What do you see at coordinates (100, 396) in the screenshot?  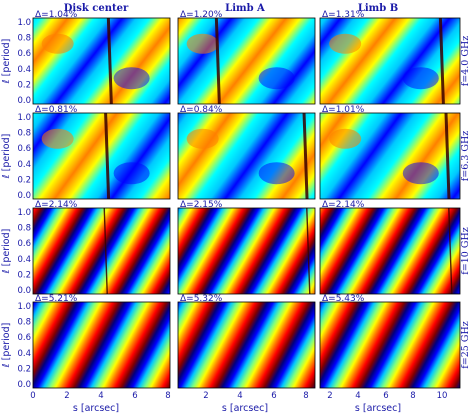 I see `x-tick-p1-2: 4` at bounding box center [100, 396].